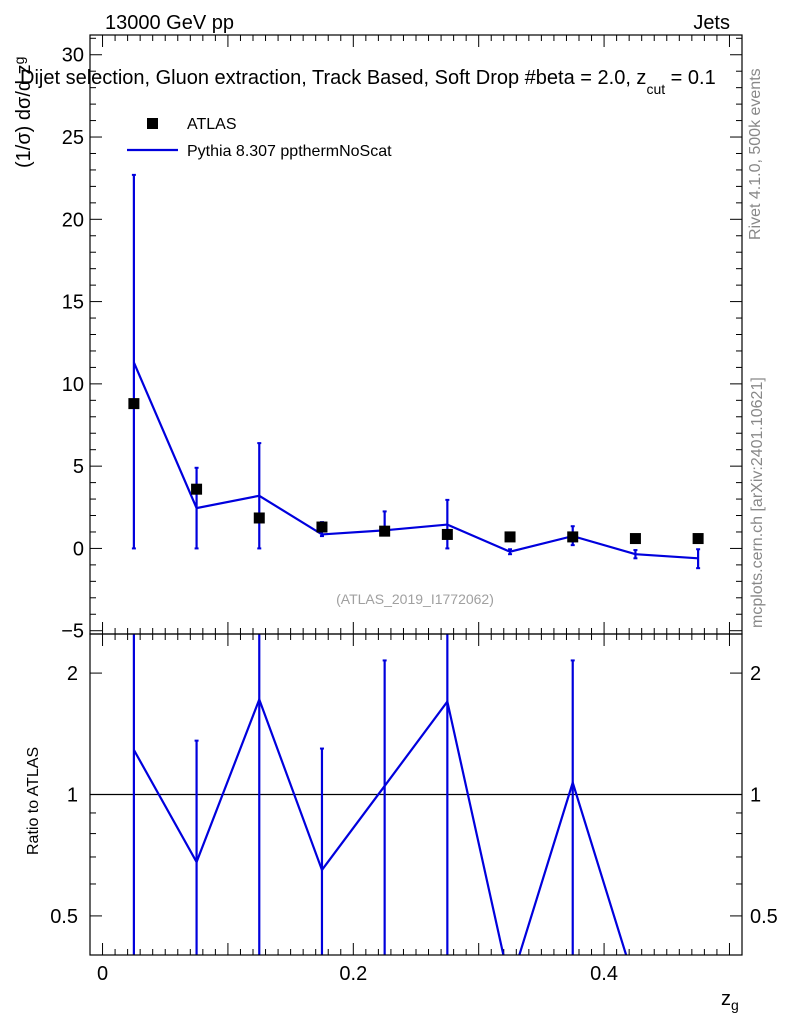 The height and width of the screenshot is (1024, 786). I want to click on xtick-label: 0, so click(102, 974).